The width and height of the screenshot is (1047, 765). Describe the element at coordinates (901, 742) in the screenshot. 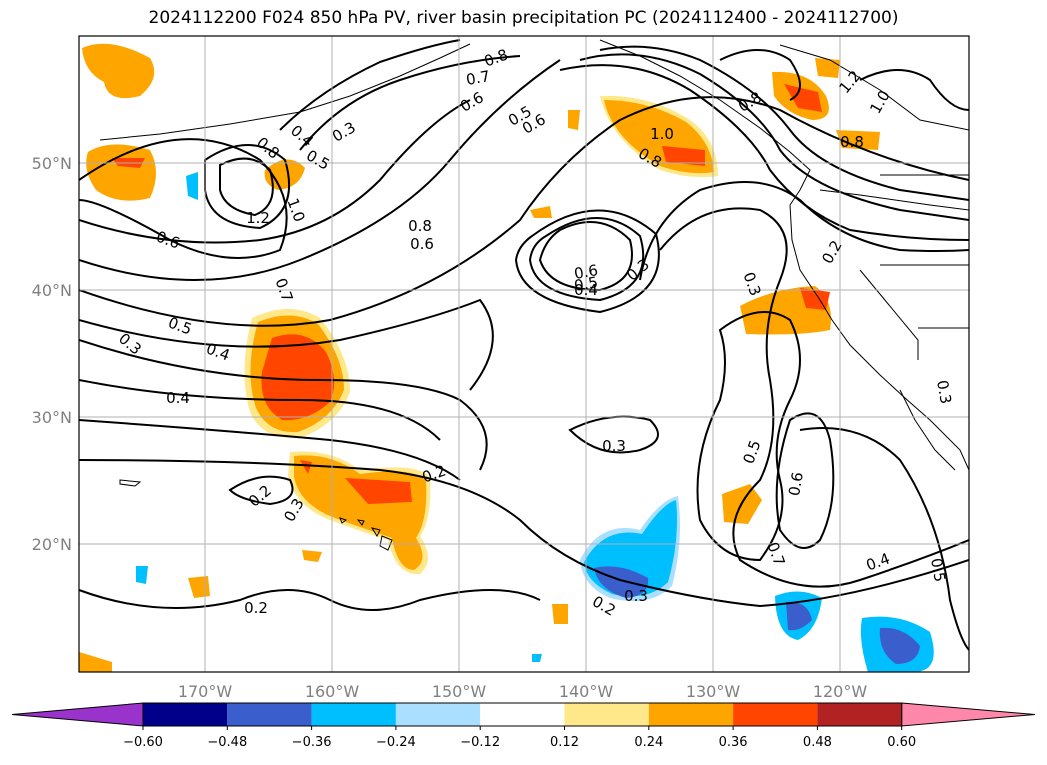

I see `colorbar-tick-label: 0.60` at that location.